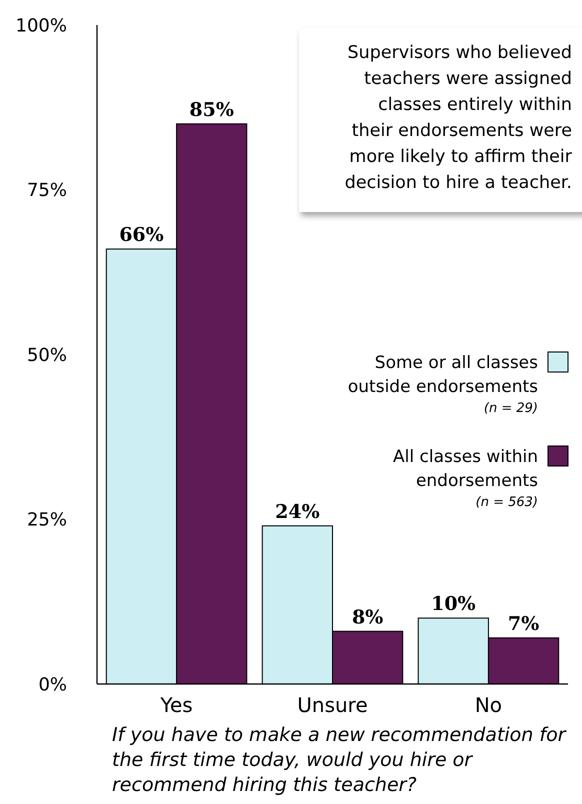 The width and height of the screenshot is (582, 804). I want to click on x-axis-title: If you have to make a new recommendation for the first time today, would you hire or recommend hiring this teacher?, so click(339, 760).